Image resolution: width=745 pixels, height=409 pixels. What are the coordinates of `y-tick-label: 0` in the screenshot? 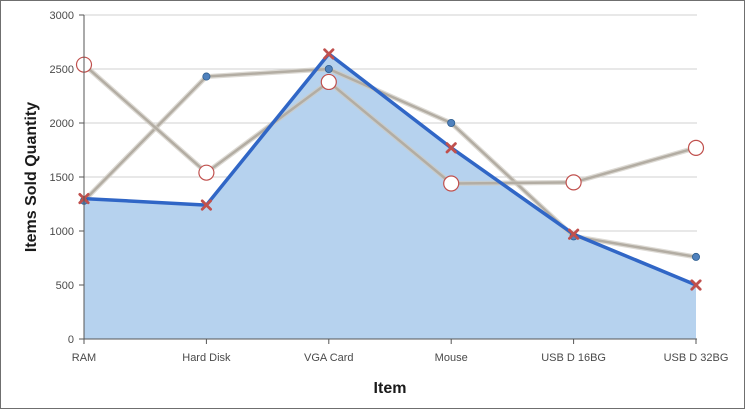 It's located at (71, 340).